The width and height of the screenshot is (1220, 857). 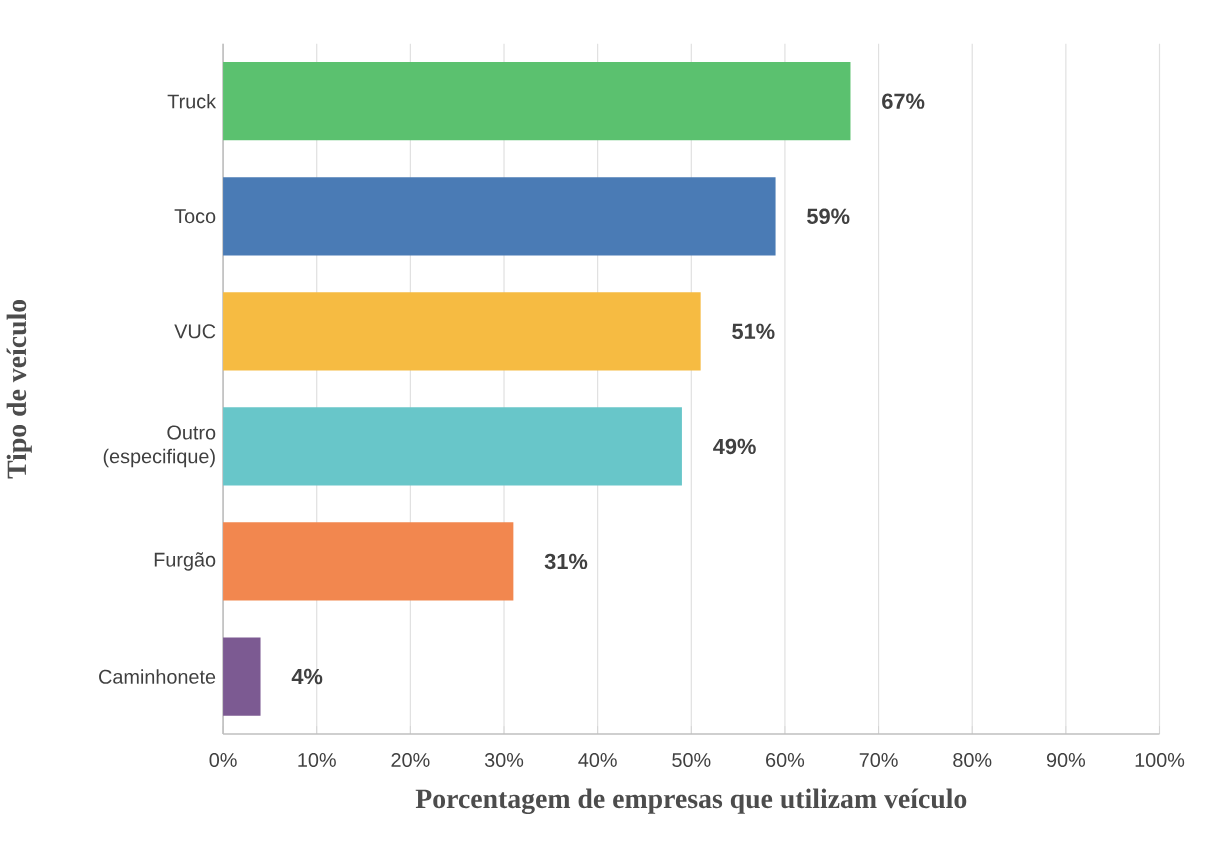 I want to click on x-tick-label: 40%, so click(x=597, y=759).